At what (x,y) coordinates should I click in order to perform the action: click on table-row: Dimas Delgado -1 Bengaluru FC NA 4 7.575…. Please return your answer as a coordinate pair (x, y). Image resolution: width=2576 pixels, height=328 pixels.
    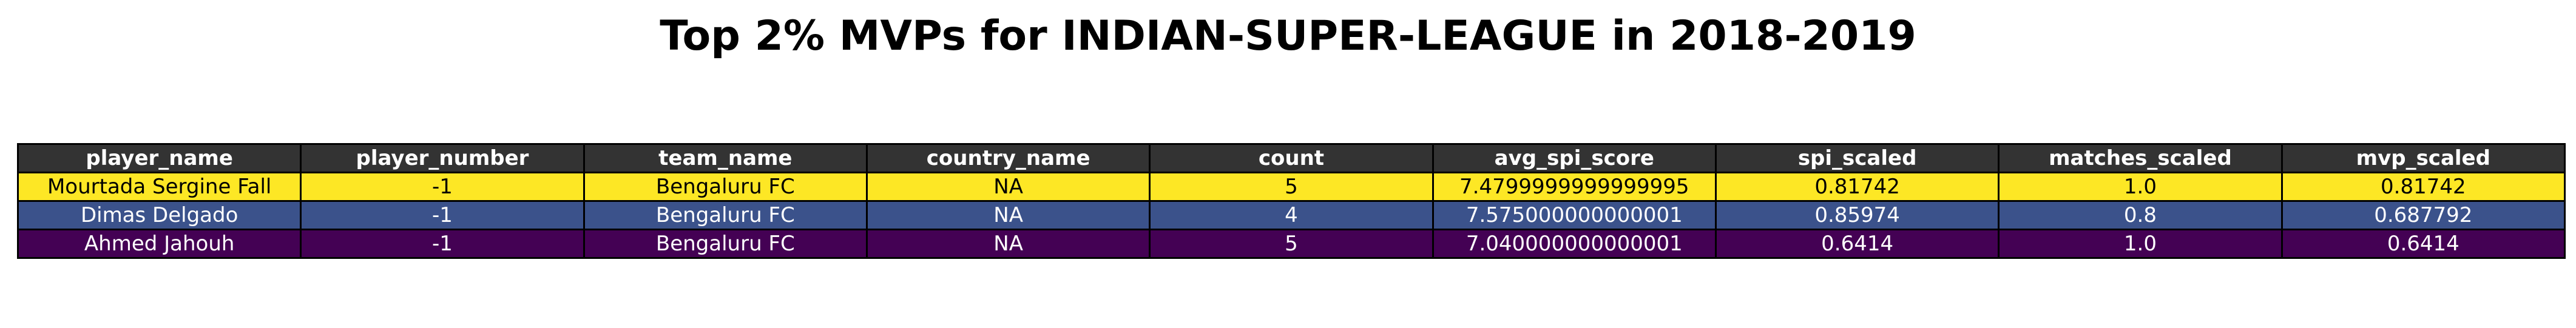
    Looking at the image, I should click on (1291, 215).